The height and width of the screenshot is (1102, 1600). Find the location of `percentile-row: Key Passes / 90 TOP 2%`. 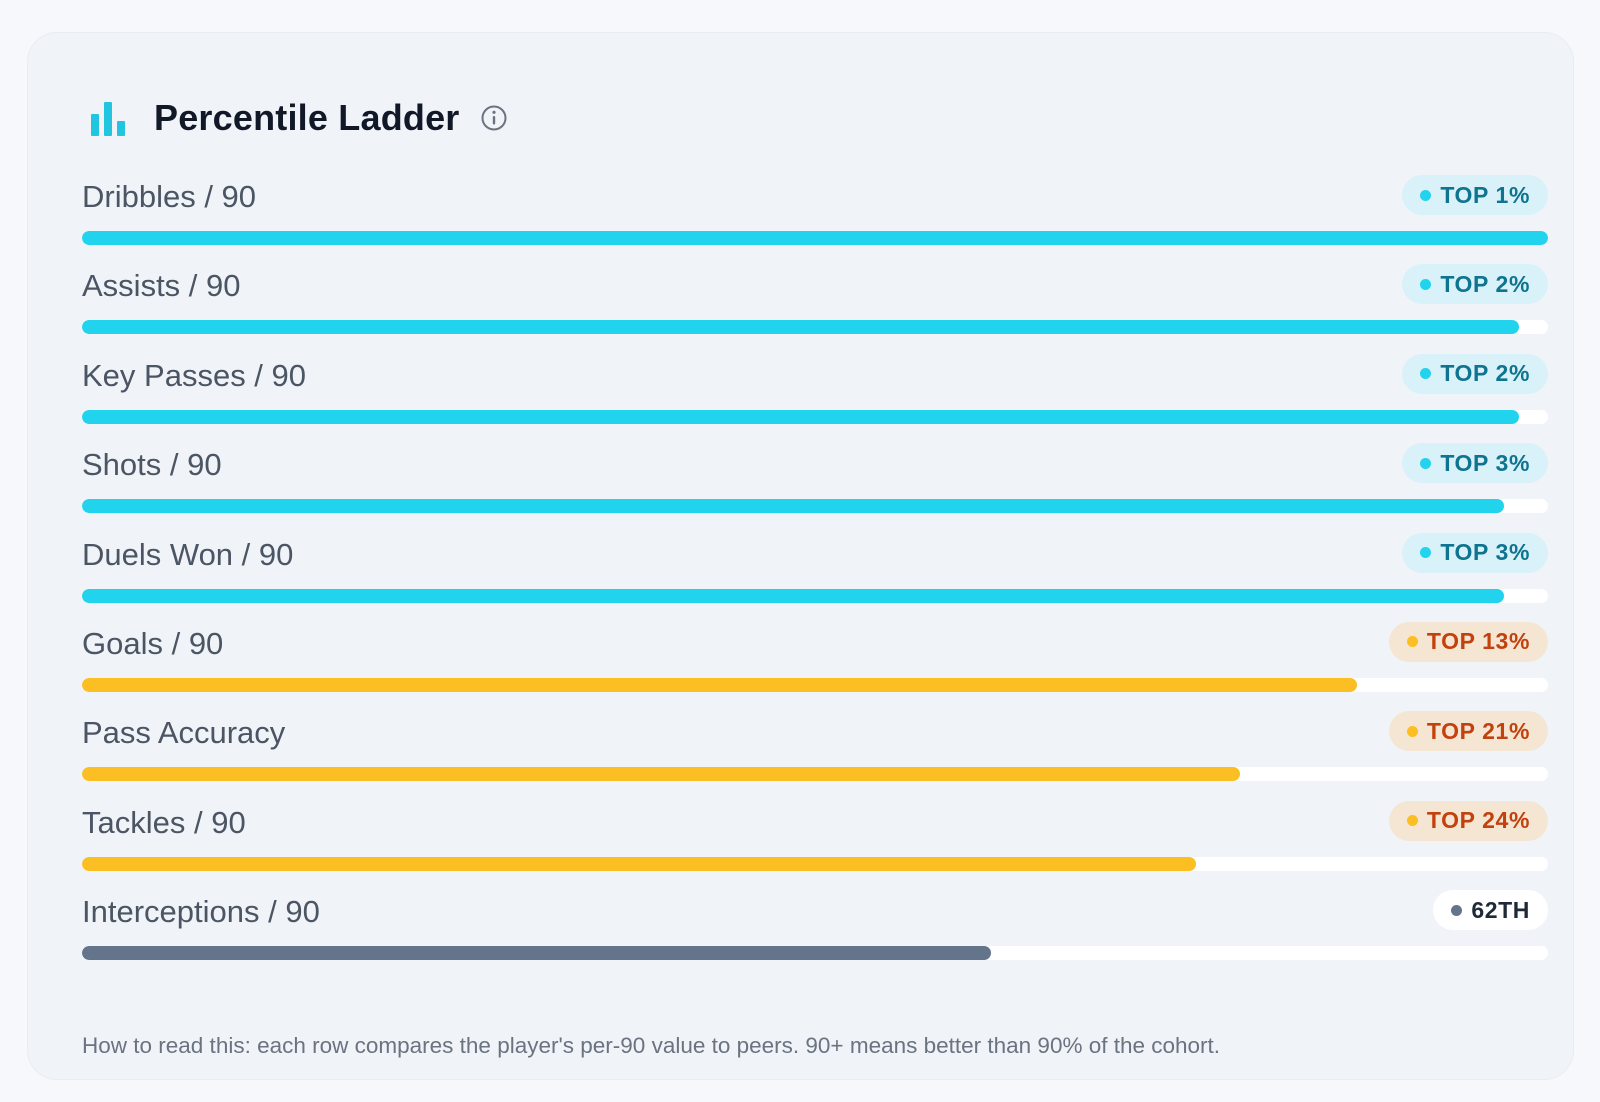

percentile-row: Key Passes / 90 TOP 2% is located at coordinates (815, 398).